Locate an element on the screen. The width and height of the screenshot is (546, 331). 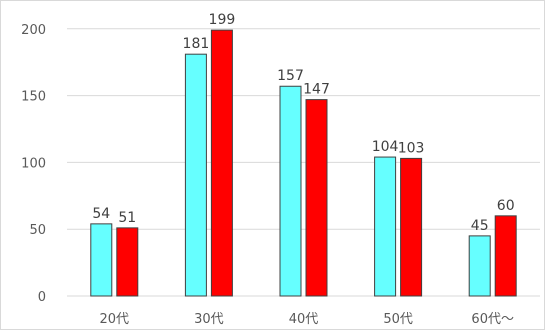
data-label: 181 is located at coordinates (196, 44).